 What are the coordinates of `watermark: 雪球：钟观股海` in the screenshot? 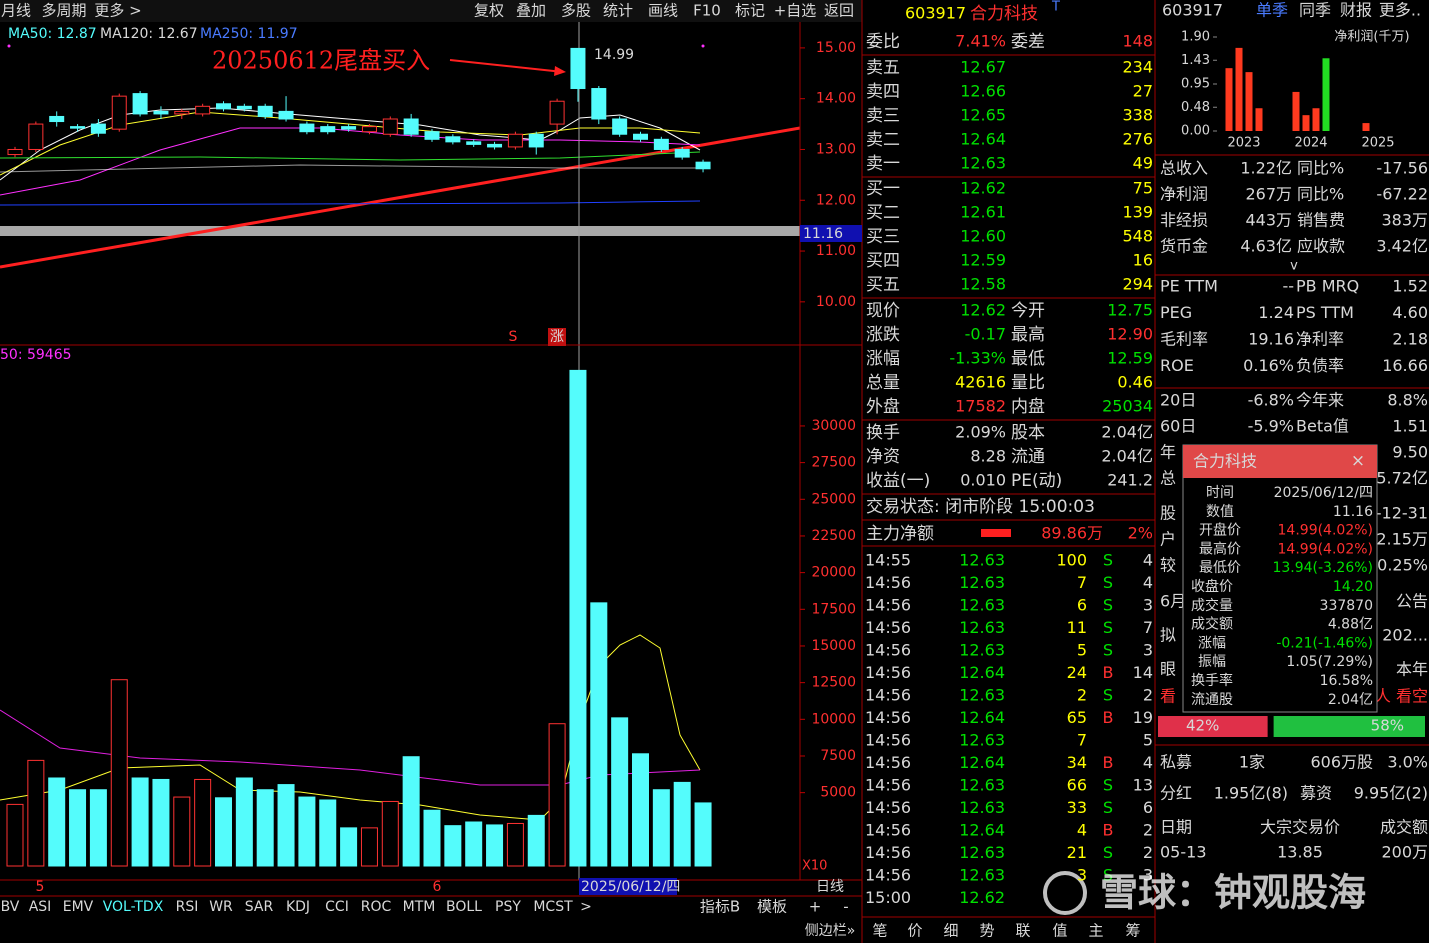 It's located at (1233, 893).